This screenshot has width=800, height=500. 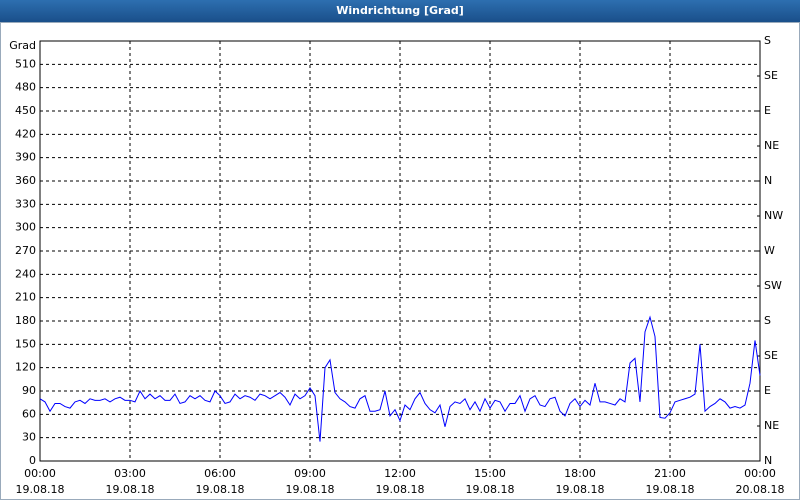 What do you see at coordinates (580, 473) in the screenshot?
I see `x-tick-label: 18:00` at bounding box center [580, 473].